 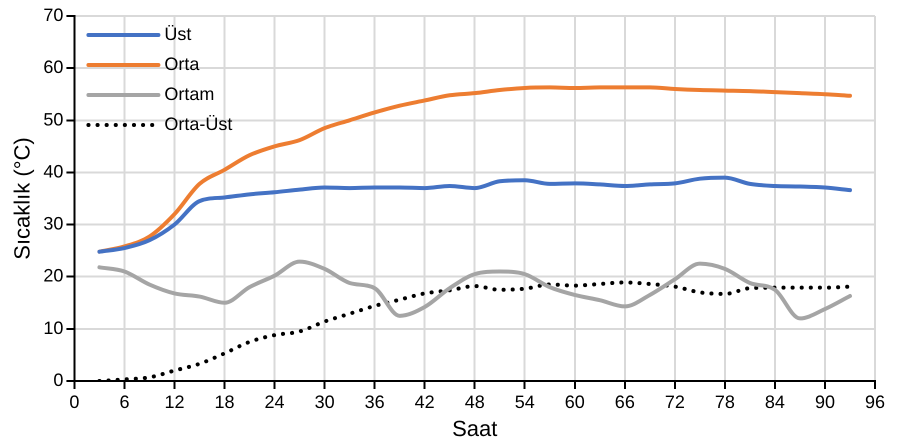 What do you see at coordinates (189, 94) in the screenshot?
I see `legend-label: Ortam` at bounding box center [189, 94].